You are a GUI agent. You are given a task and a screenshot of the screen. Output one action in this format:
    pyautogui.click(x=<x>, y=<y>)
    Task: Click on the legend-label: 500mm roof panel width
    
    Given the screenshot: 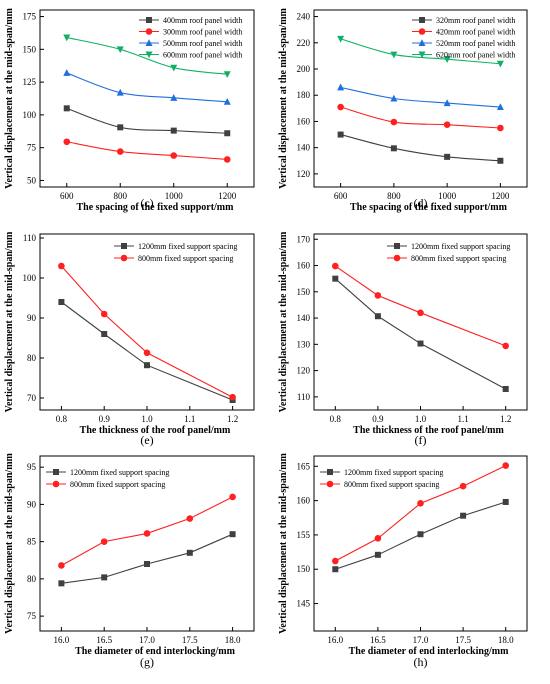 What is the action you would take?
    pyautogui.click(x=202, y=43)
    